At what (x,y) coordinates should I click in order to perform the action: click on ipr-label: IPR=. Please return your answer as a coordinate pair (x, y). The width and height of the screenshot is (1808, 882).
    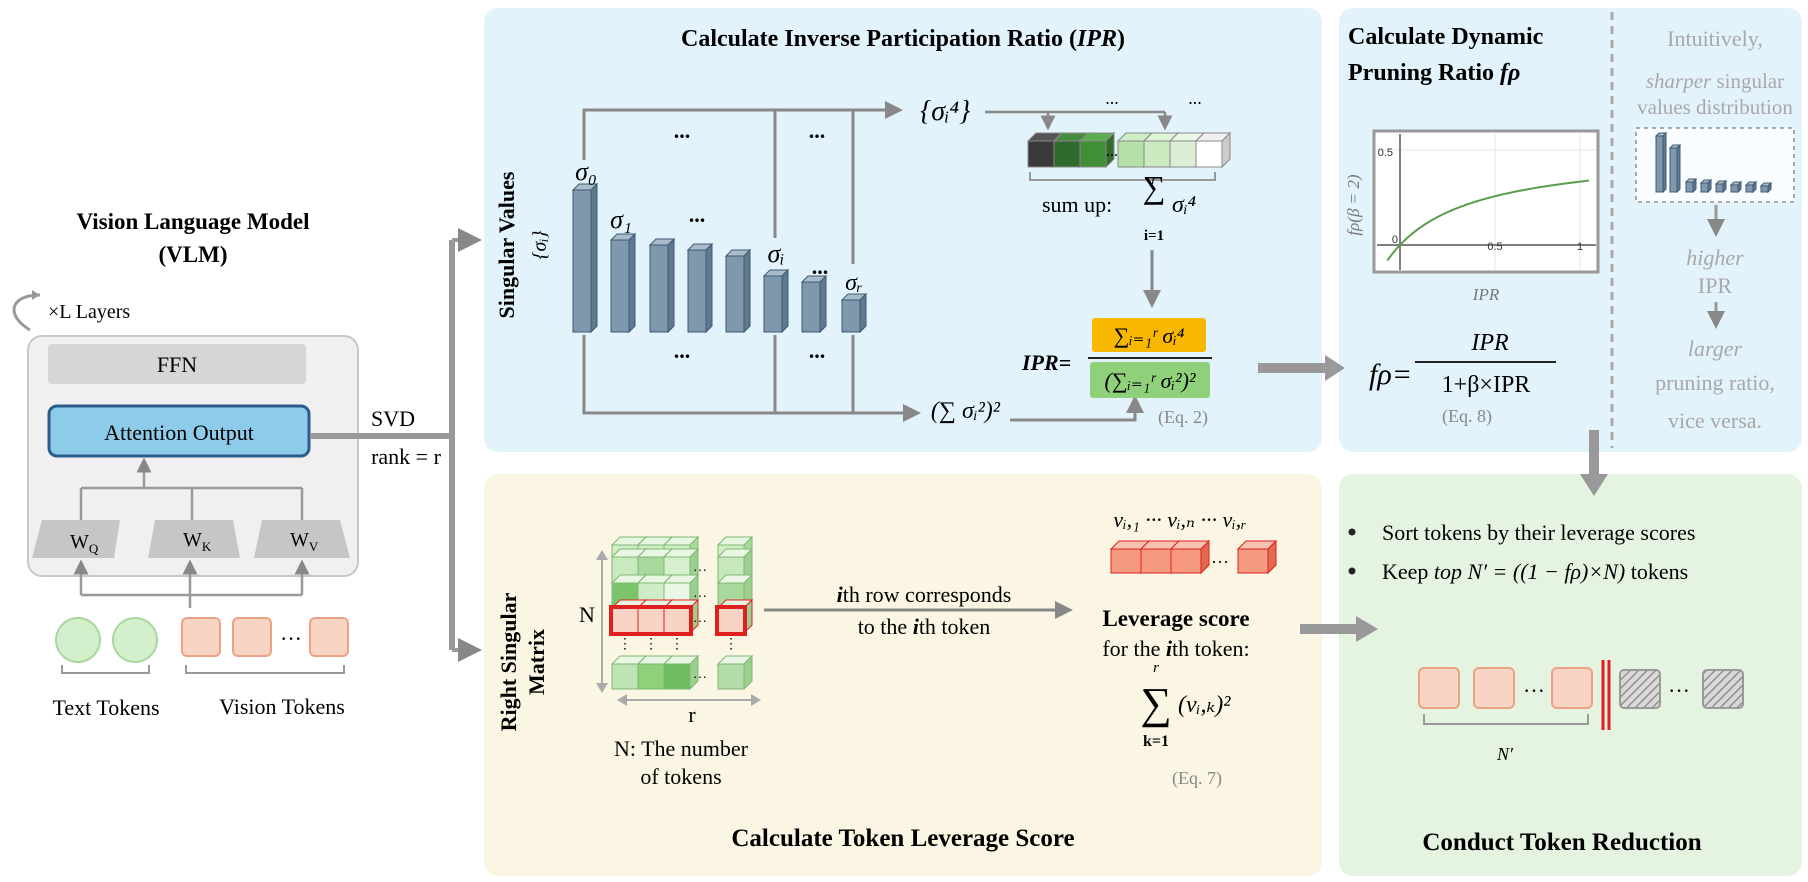
    Looking at the image, I should click on (1046, 362).